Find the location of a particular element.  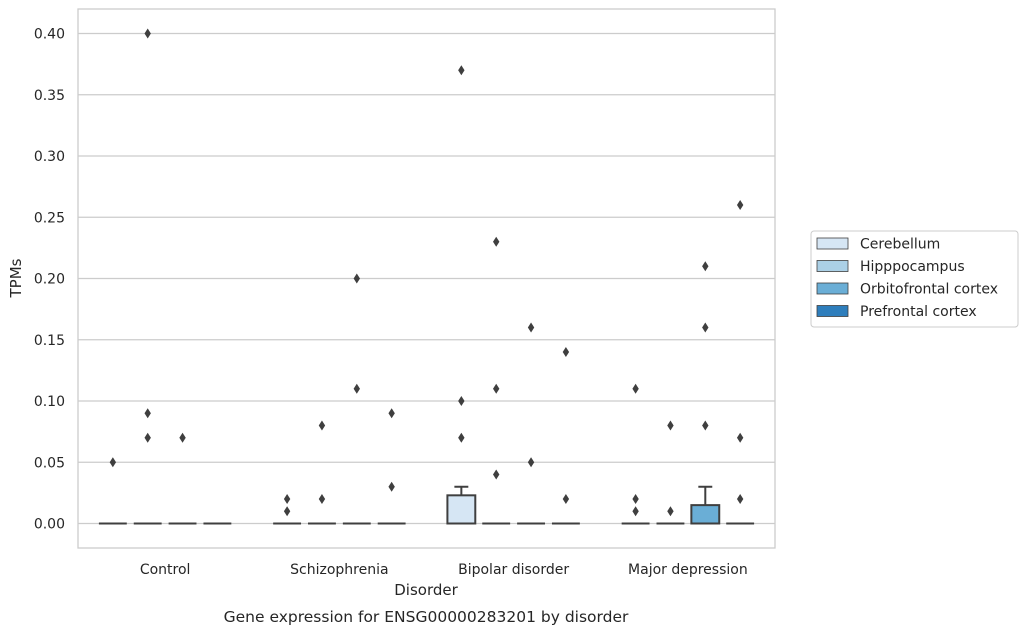

y-tick-label: 0.30 is located at coordinates (49, 157).